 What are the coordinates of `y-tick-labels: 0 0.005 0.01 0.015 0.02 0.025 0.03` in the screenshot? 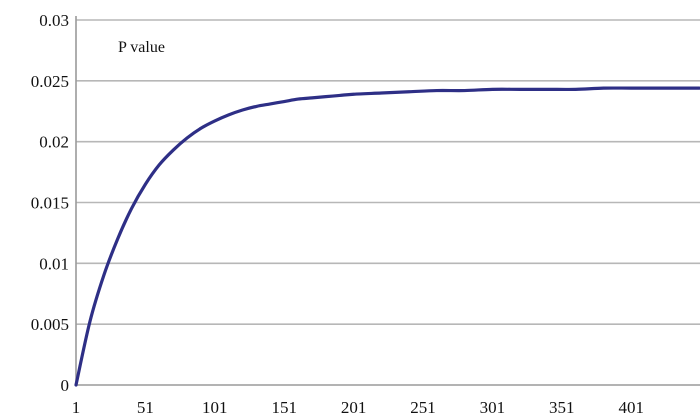 It's located at (50, 203).